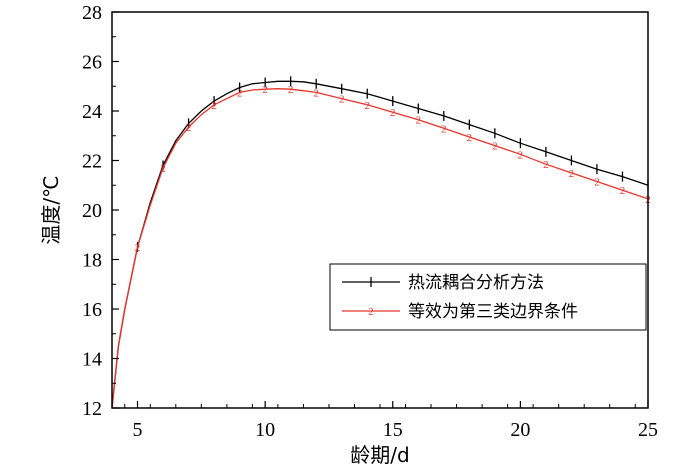 The image size is (700, 472). Describe the element at coordinates (92, 63) in the screenshot. I see `y-tick-label: 26` at that location.